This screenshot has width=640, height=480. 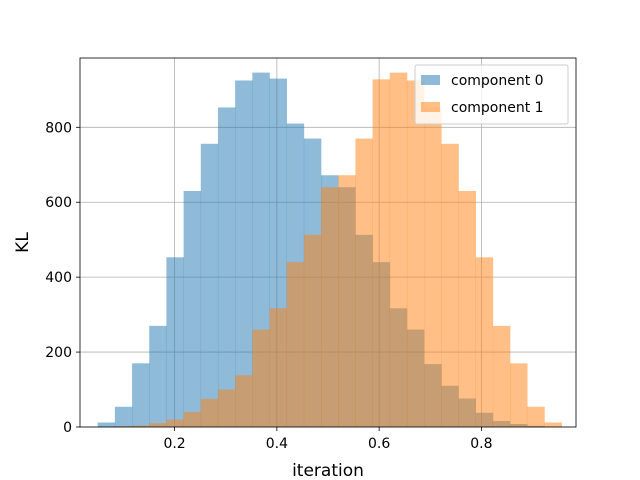 What do you see at coordinates (67, 428) in the screenshot?
I see `y-tick-label-0: 0` at bounding box center [67, 428].